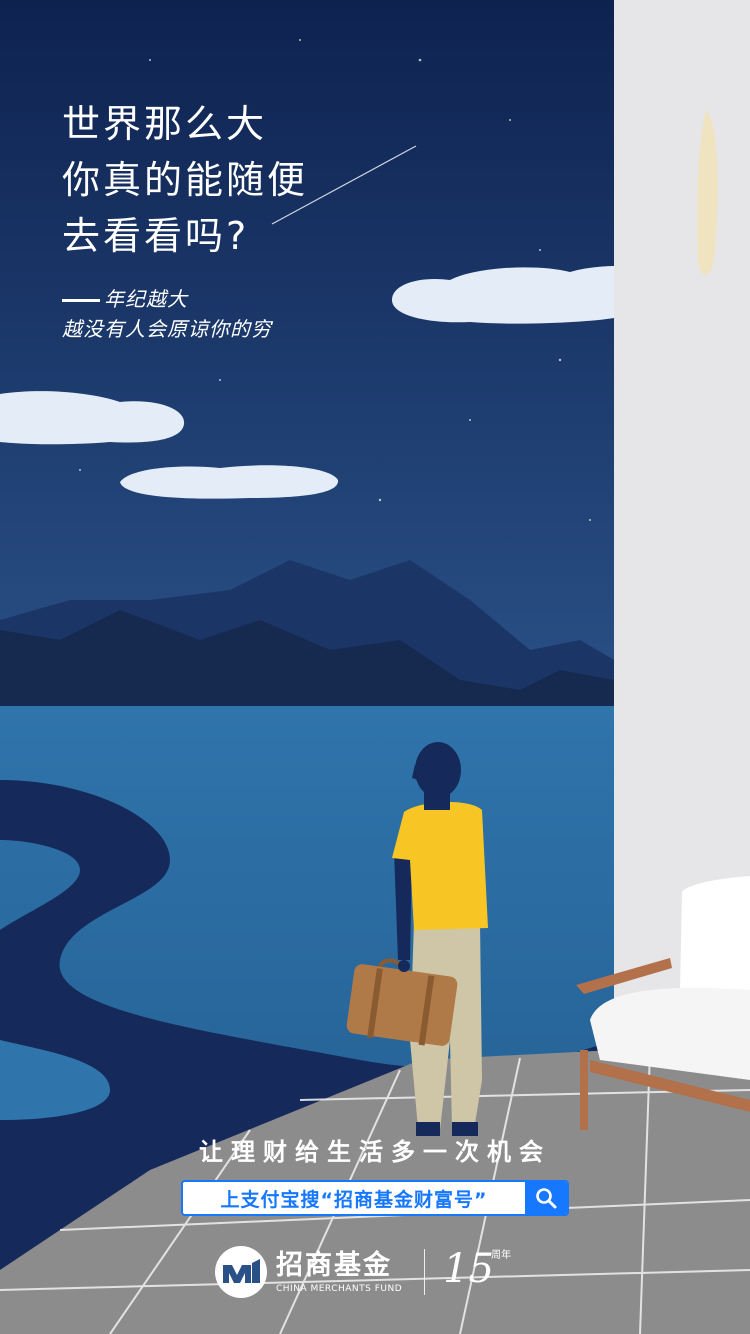  Describe the element at coordinates (354, 1199) in the screenshot. I see `search-bar-text: 上支付宝搜“招商基金财富号”` at that location.